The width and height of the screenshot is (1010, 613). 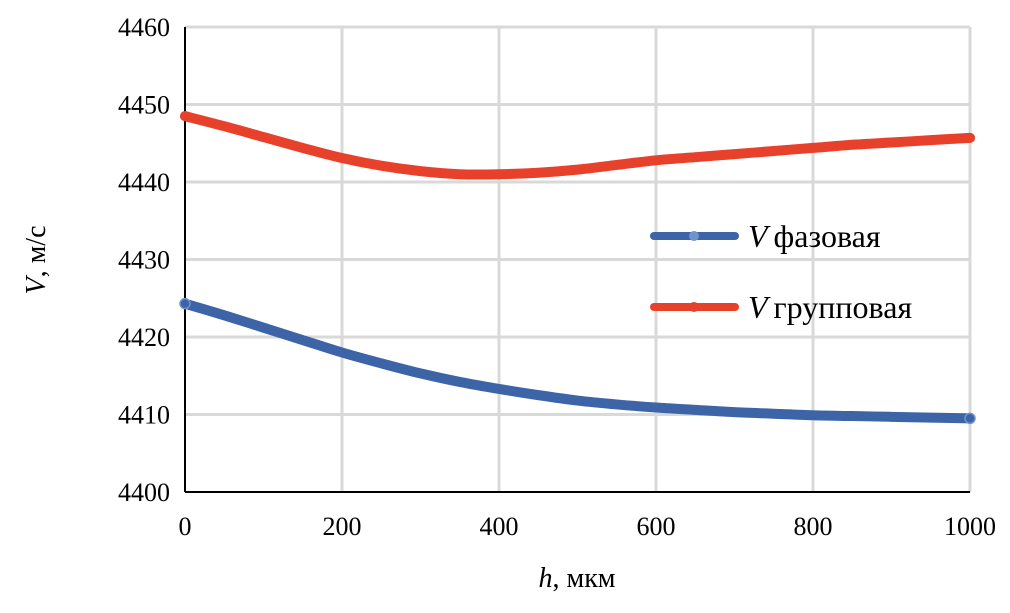 What do you see at coordinates (499, 526) in the screenshot?
I see `x-tick-label: 400` at bounding box center [499, 526].